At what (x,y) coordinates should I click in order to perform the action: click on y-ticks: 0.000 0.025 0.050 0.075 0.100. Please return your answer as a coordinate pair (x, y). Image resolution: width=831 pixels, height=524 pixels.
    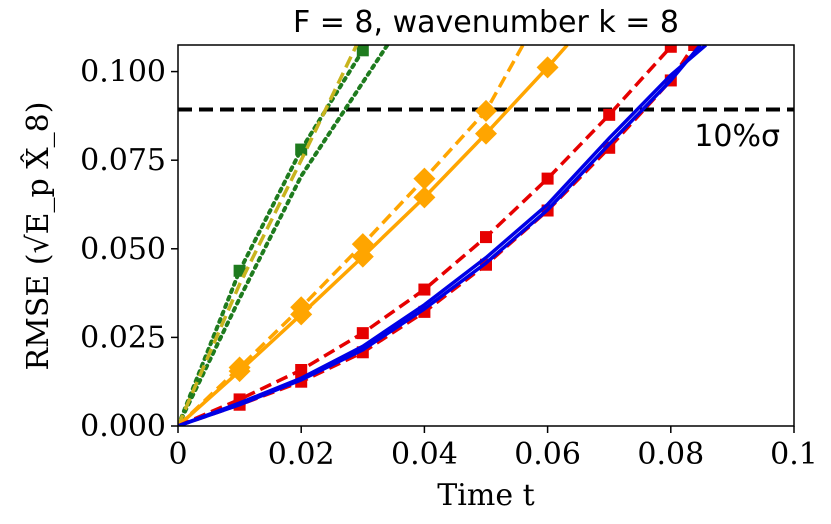
    Looking at the image, I should click on (129, 249).